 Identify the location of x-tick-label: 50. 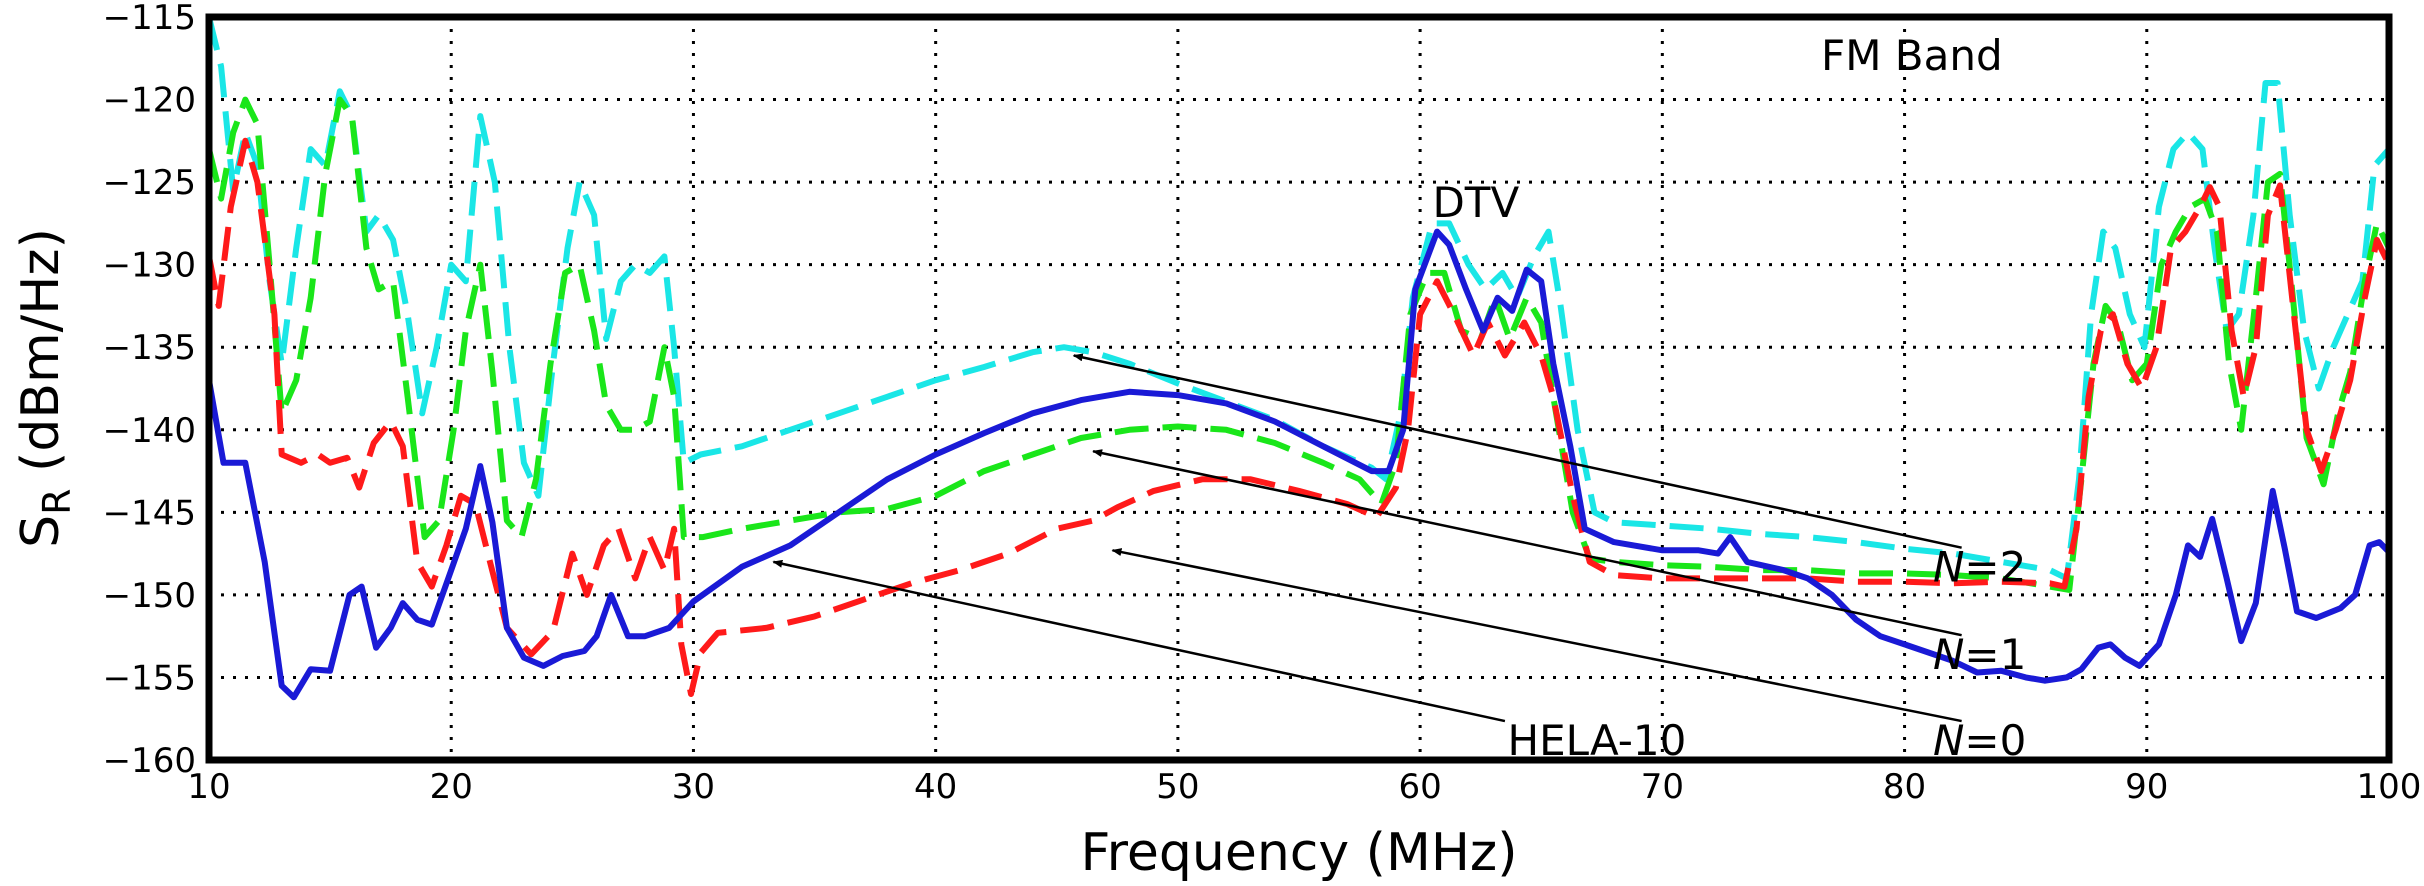
(1177, 787).